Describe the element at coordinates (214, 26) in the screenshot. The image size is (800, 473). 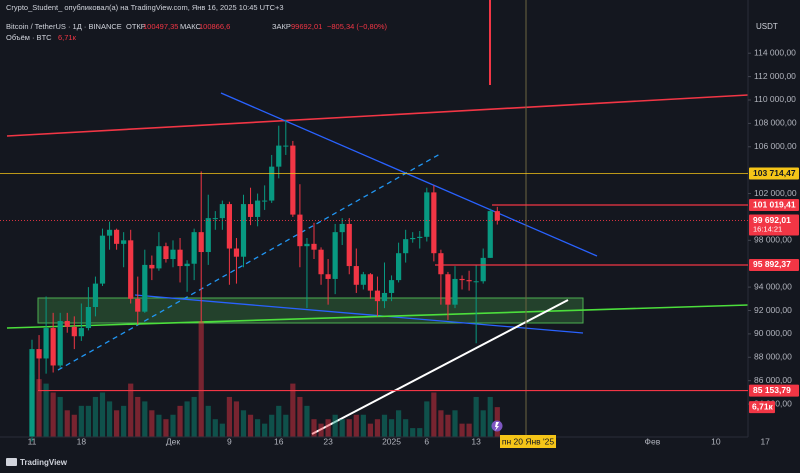
I see `high-value: 100866,6` at that location.